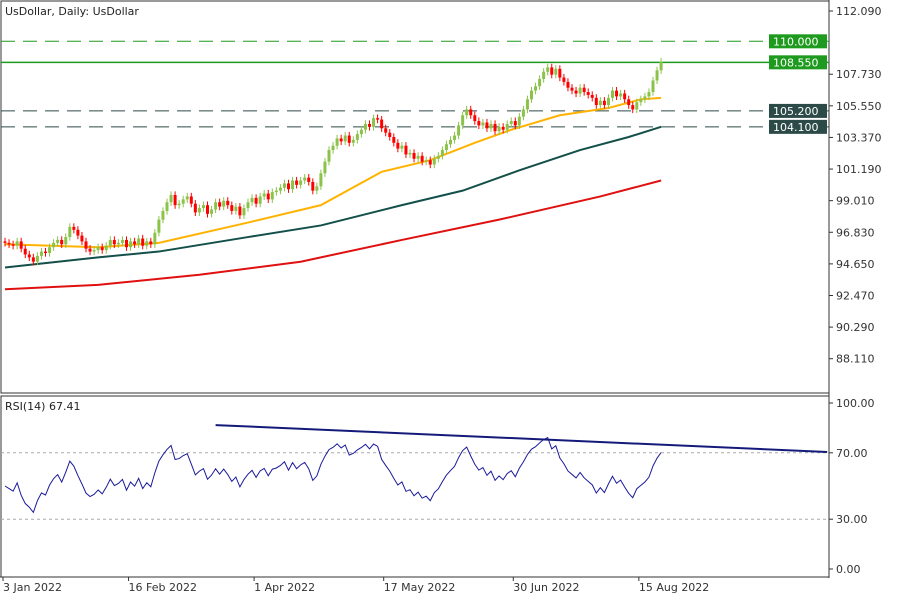 The width and height of the screenshot is (900, 600). Describe the element at coordinates (521, 438) in the screenshot. I see `rsi-trendline` at that location.